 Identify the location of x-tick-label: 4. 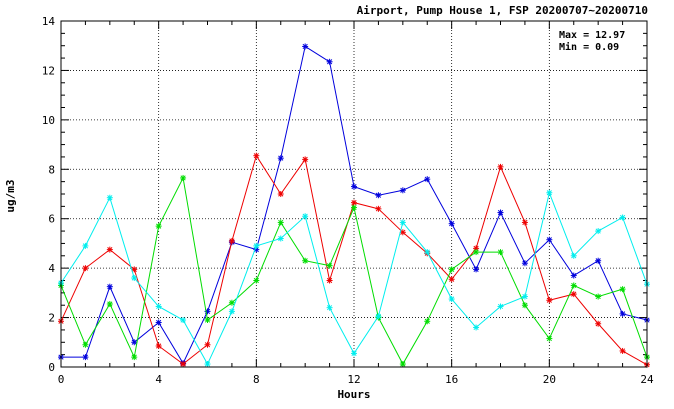
(158, 379).